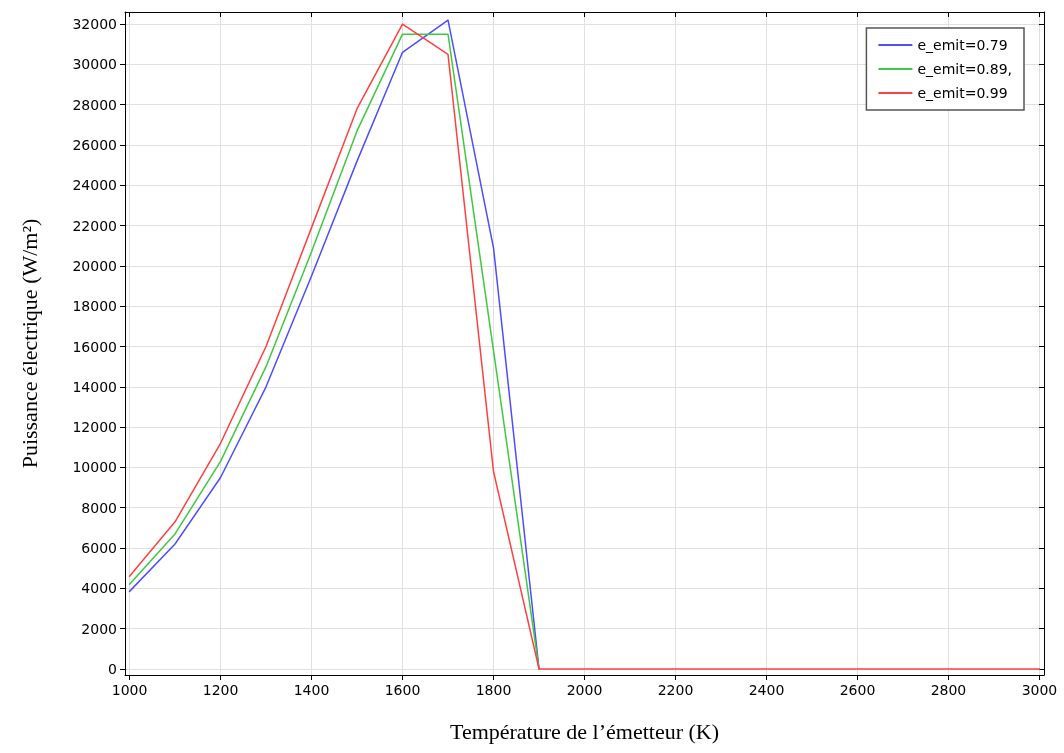 Image resolution: width=1064 pixels, height=753 pixels. What do you see at coordinates (29, 343) in the screenshot?
I see `y-axis-title: Puissance électrique (W/m²)` at bounding box center [29, 343].